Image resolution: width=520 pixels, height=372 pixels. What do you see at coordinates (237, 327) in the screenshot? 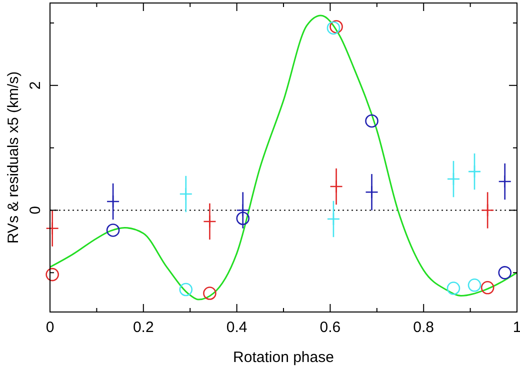
I see `x-tick-label: 0.4` at bounding box center [237, 327].